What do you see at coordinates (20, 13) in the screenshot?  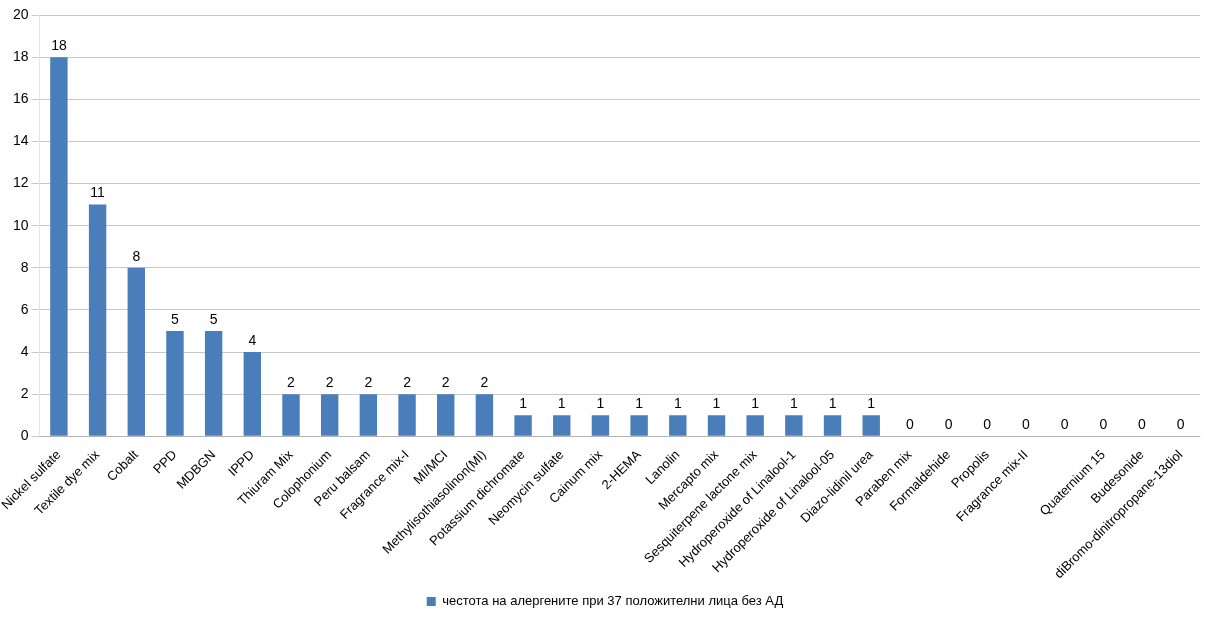 I see `y-tick-label: 20` at bounding box center [20, 13].